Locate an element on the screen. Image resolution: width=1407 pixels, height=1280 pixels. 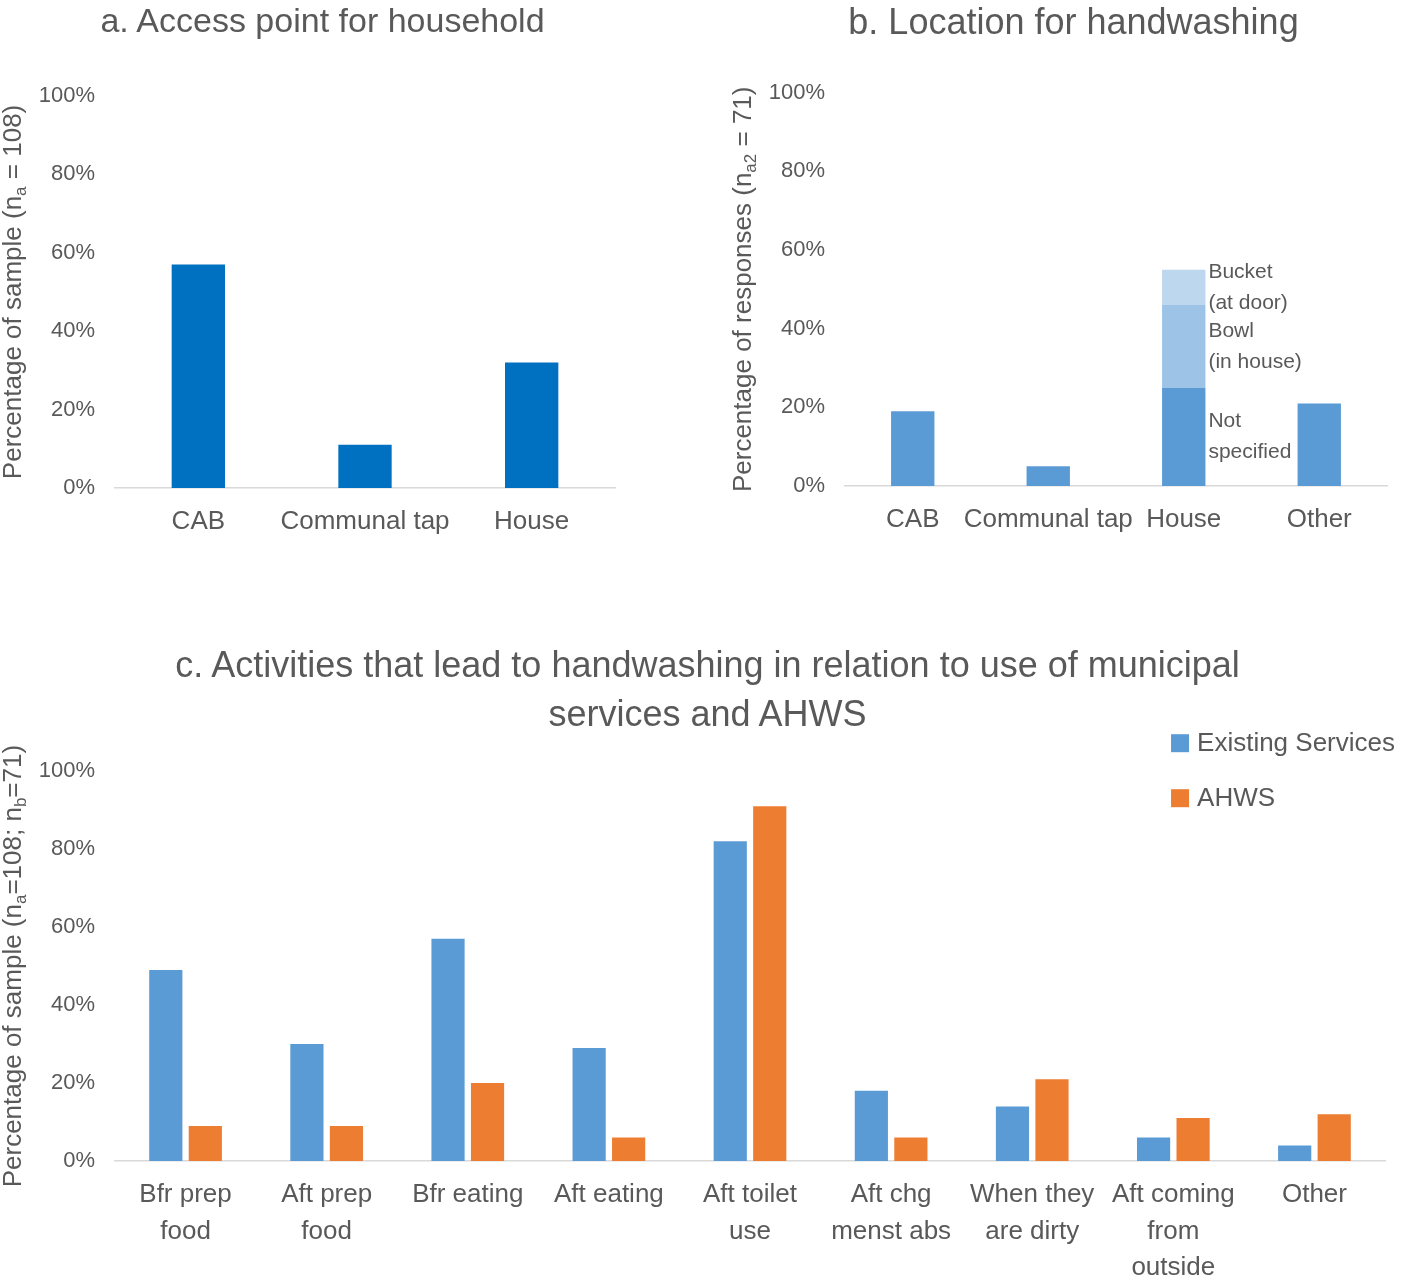
series-label: Not specified is located at coordinates (1250, 435).